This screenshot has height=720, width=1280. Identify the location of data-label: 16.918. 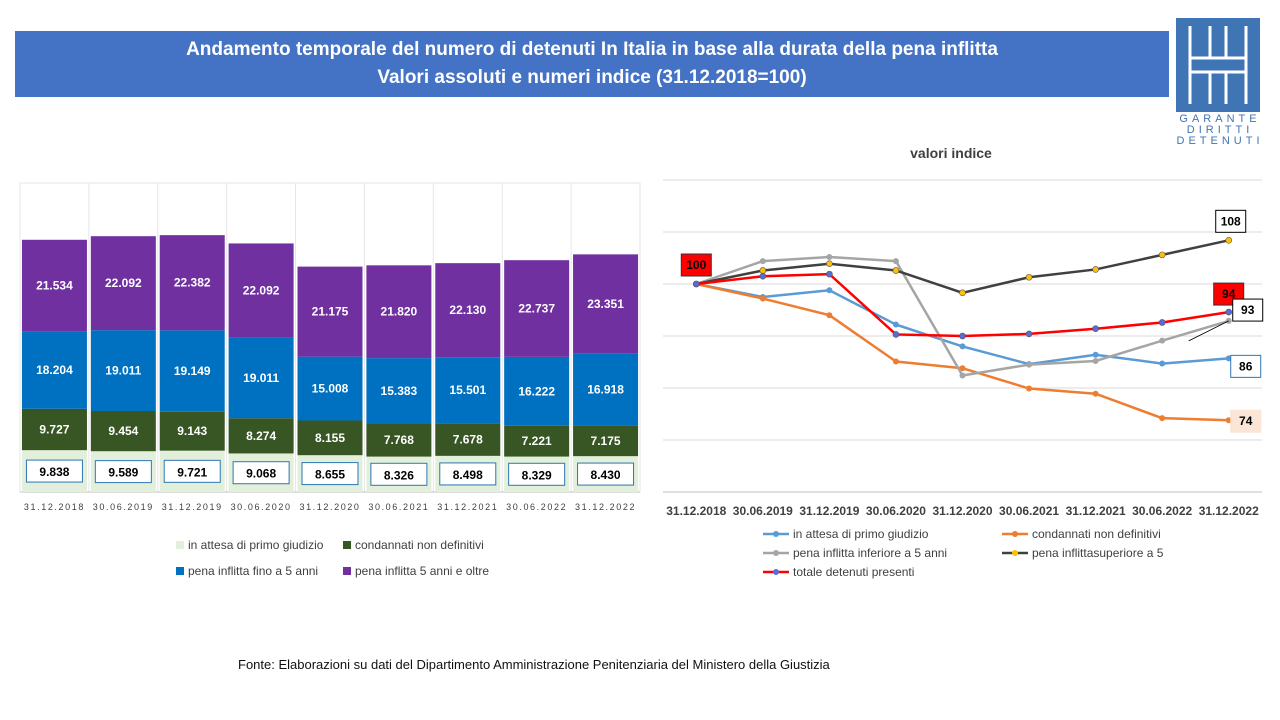
(605, 390).